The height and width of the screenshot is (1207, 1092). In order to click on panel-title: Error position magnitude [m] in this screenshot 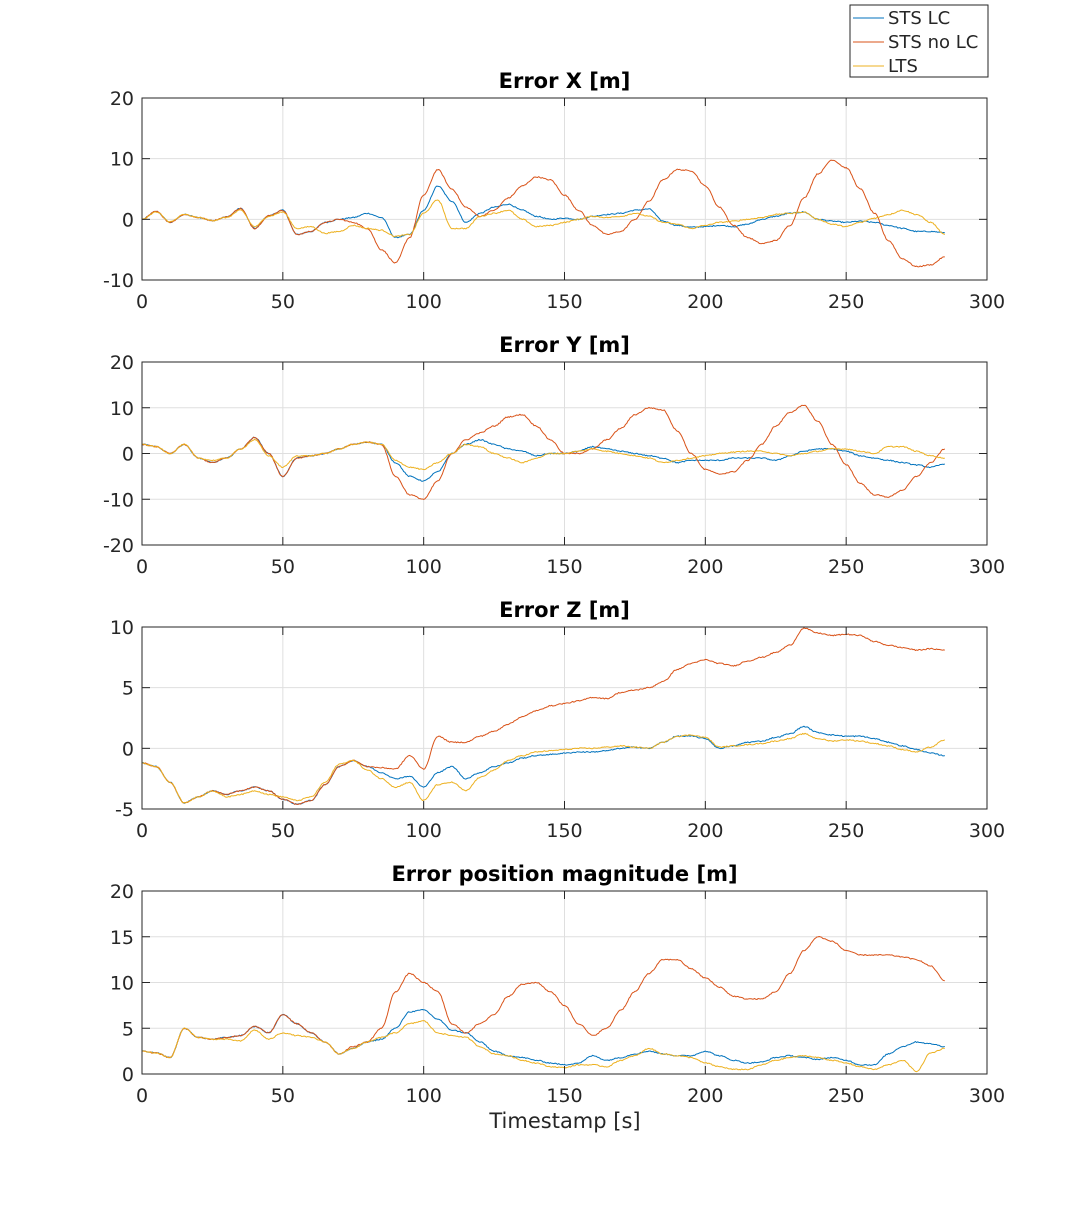, I will do `click(564, 874)`.